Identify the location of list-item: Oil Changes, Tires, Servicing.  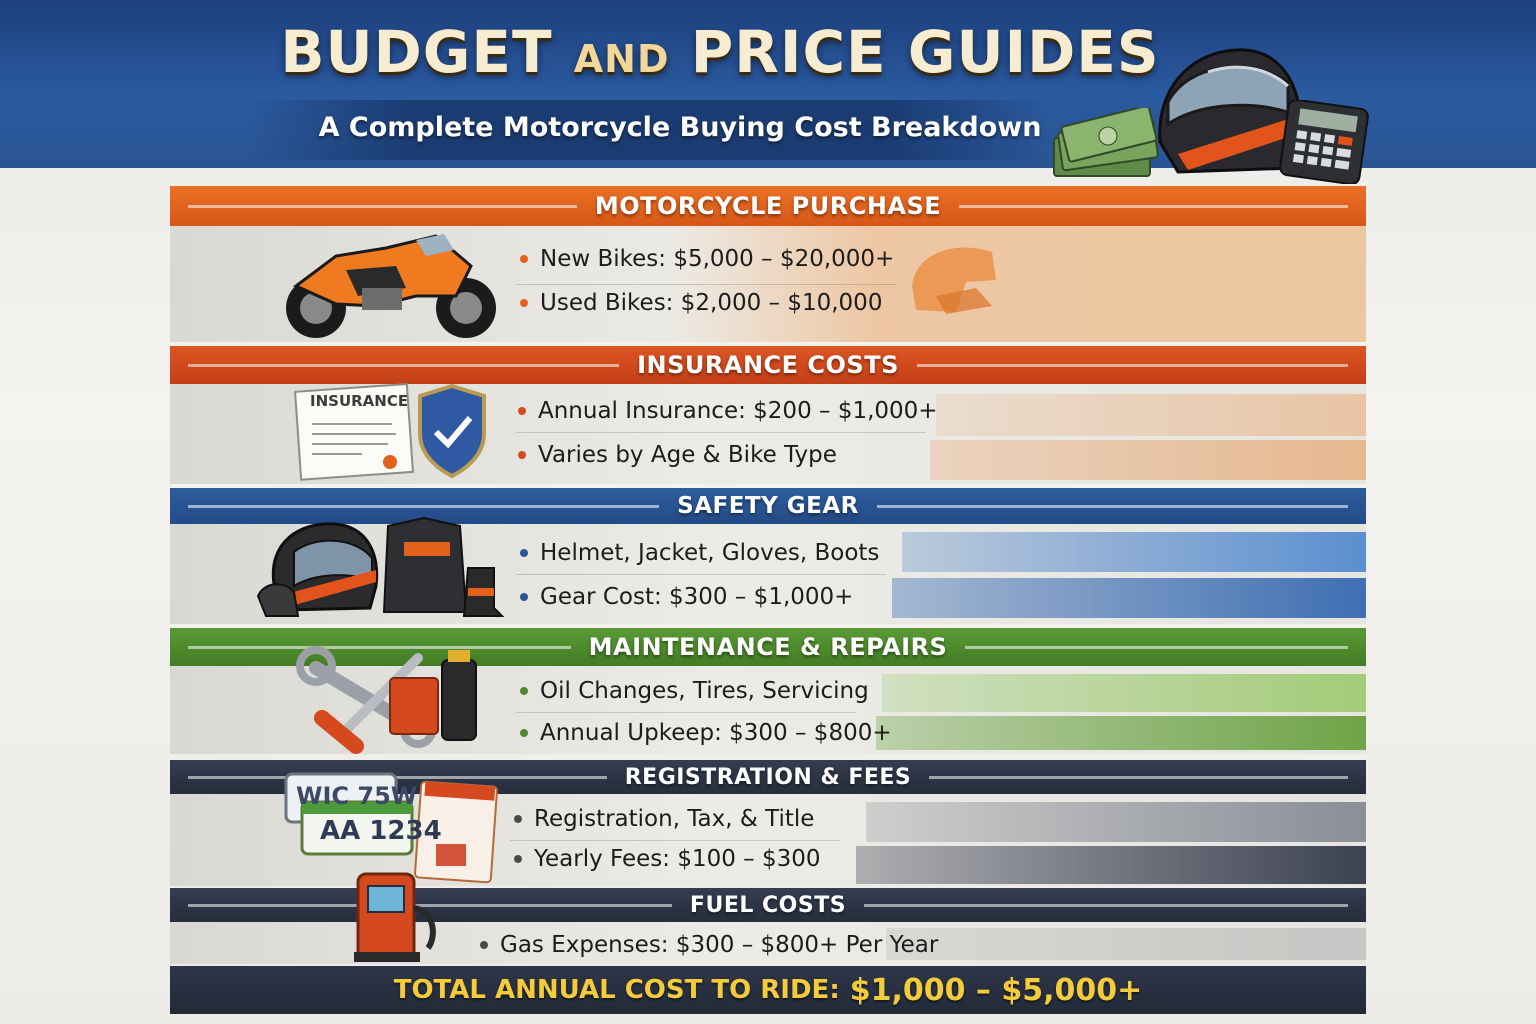
(694, 691).